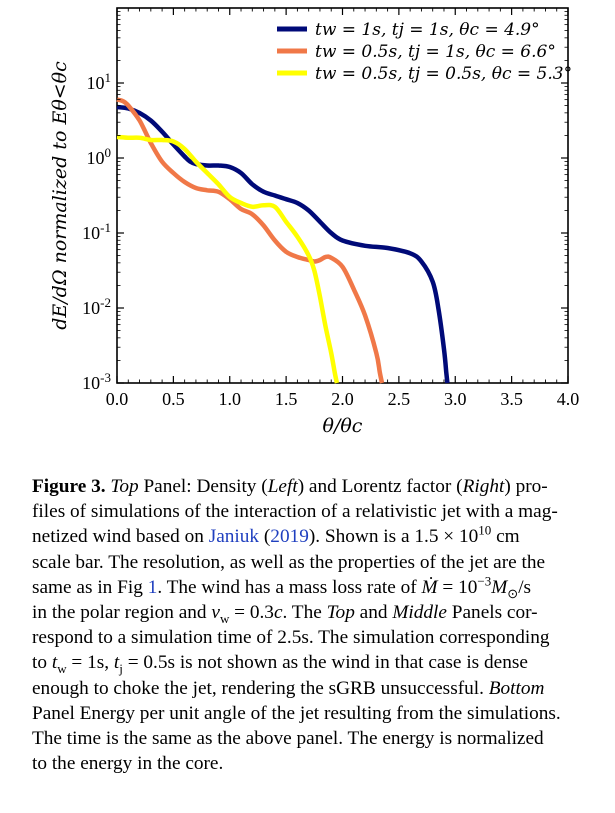  Describe the element at coordinates (393, 537) in the screenshot. I see `caption-text: ). Shown is a 1.5 × 10` at that location.